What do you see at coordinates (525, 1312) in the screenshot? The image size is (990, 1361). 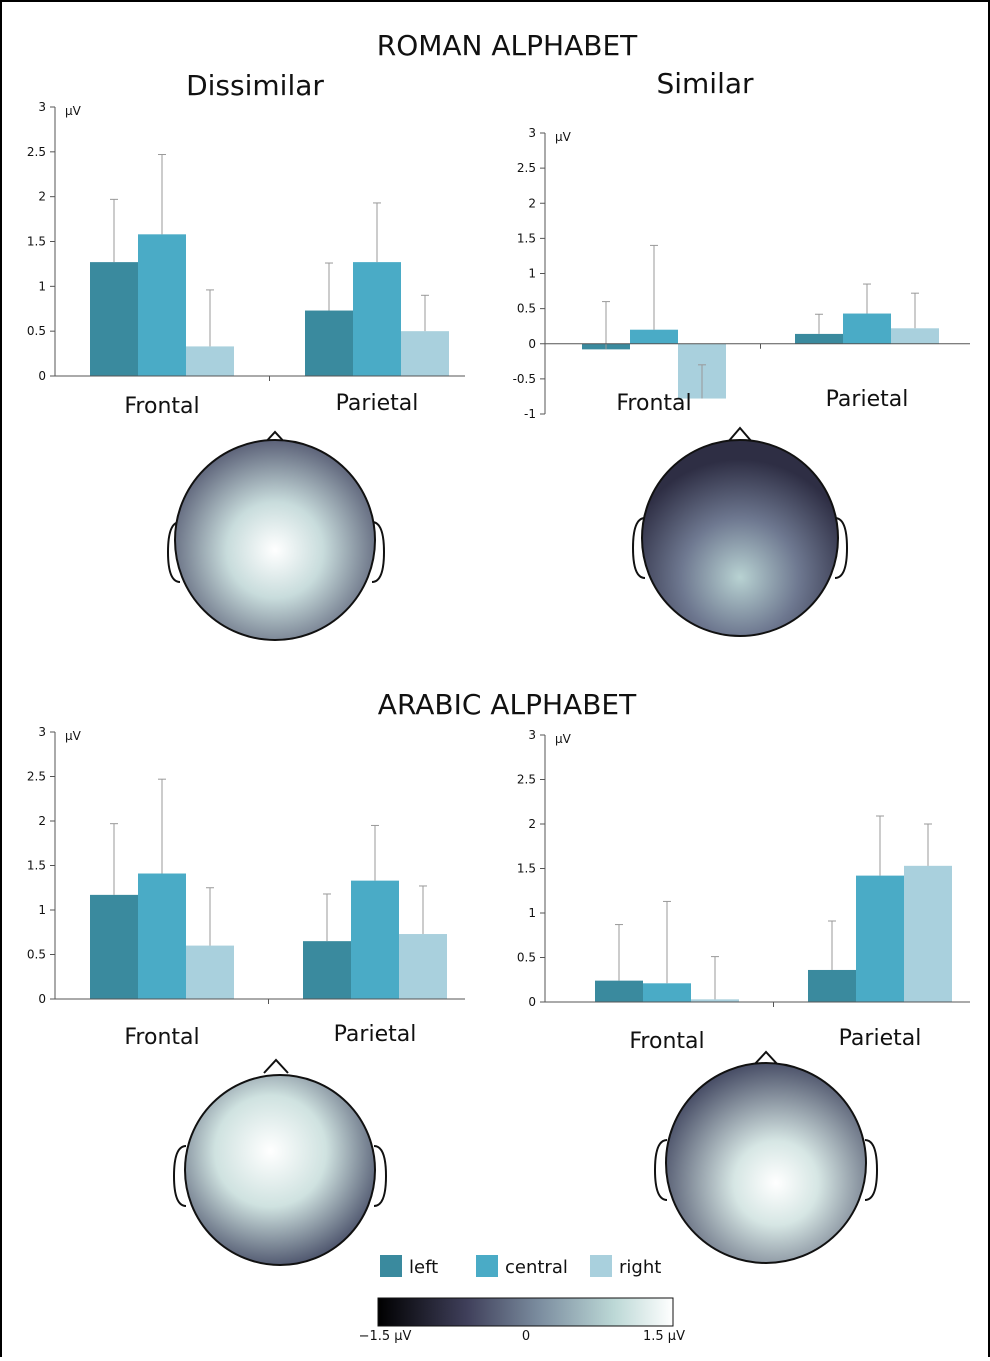 I see `colorbar` at bounding box center [525, 1312].